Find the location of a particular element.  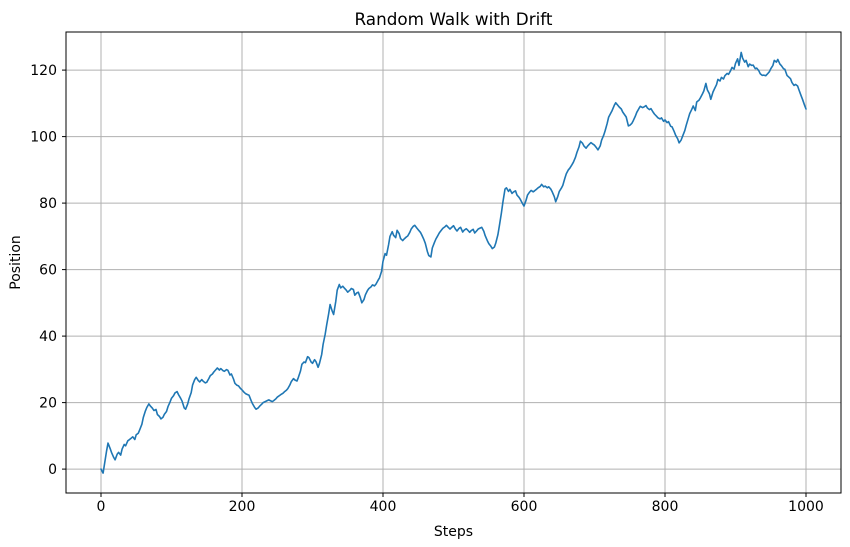

x-tick-label: 1000 is located at coordinates (806, 507).